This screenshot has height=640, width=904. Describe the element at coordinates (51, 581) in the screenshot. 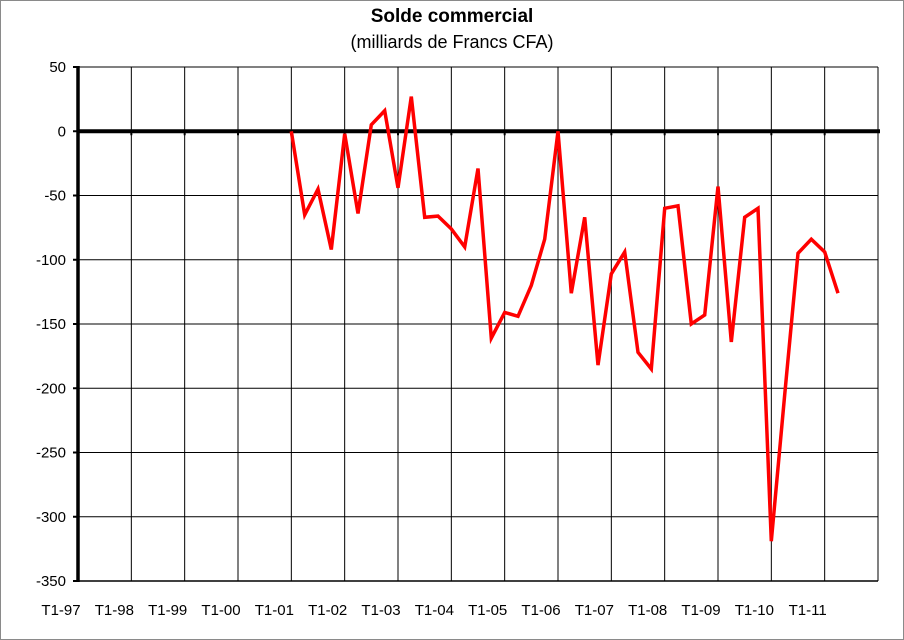

I see `y-tick-label: -350` at that location.